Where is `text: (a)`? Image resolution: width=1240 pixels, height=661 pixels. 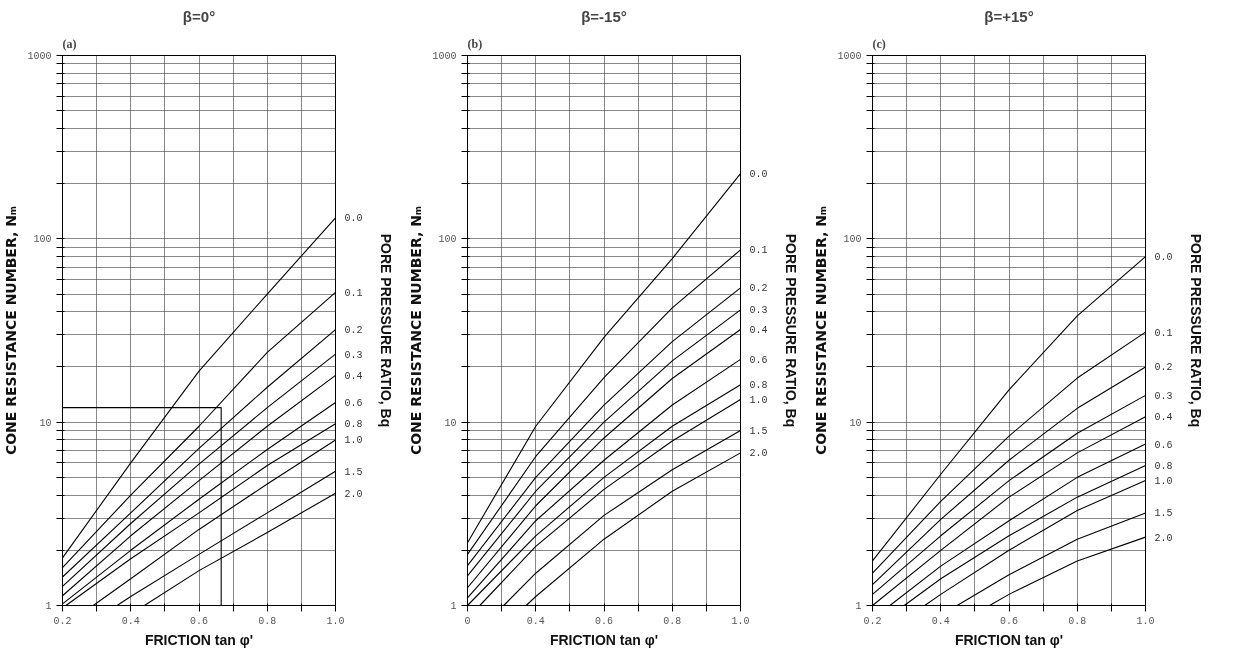
text: (a) is located at coordinates (69, 43).